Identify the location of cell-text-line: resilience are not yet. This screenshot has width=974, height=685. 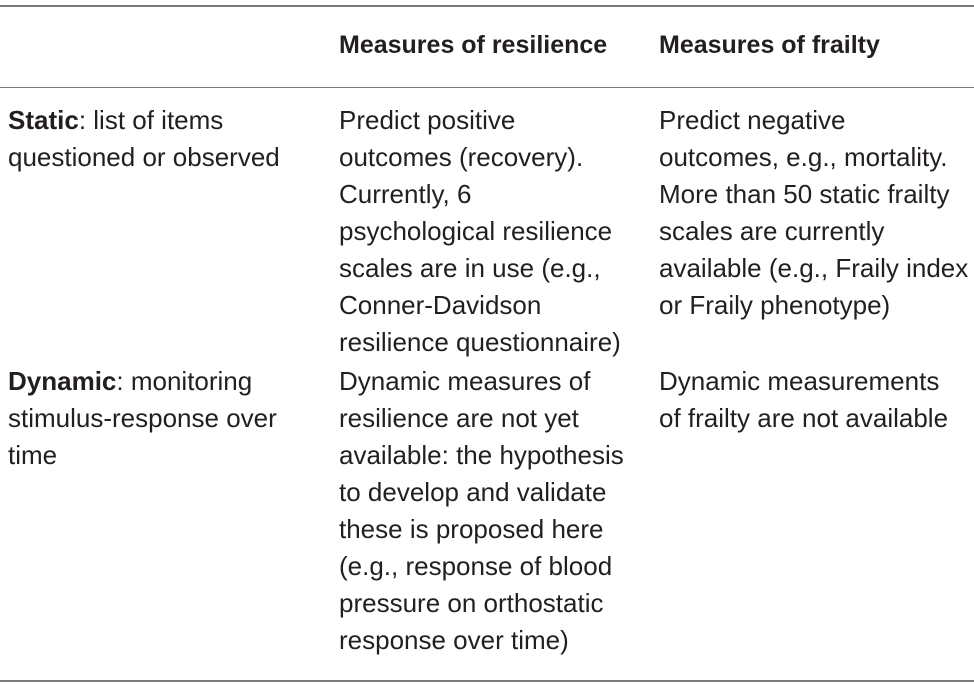
(459, 418).